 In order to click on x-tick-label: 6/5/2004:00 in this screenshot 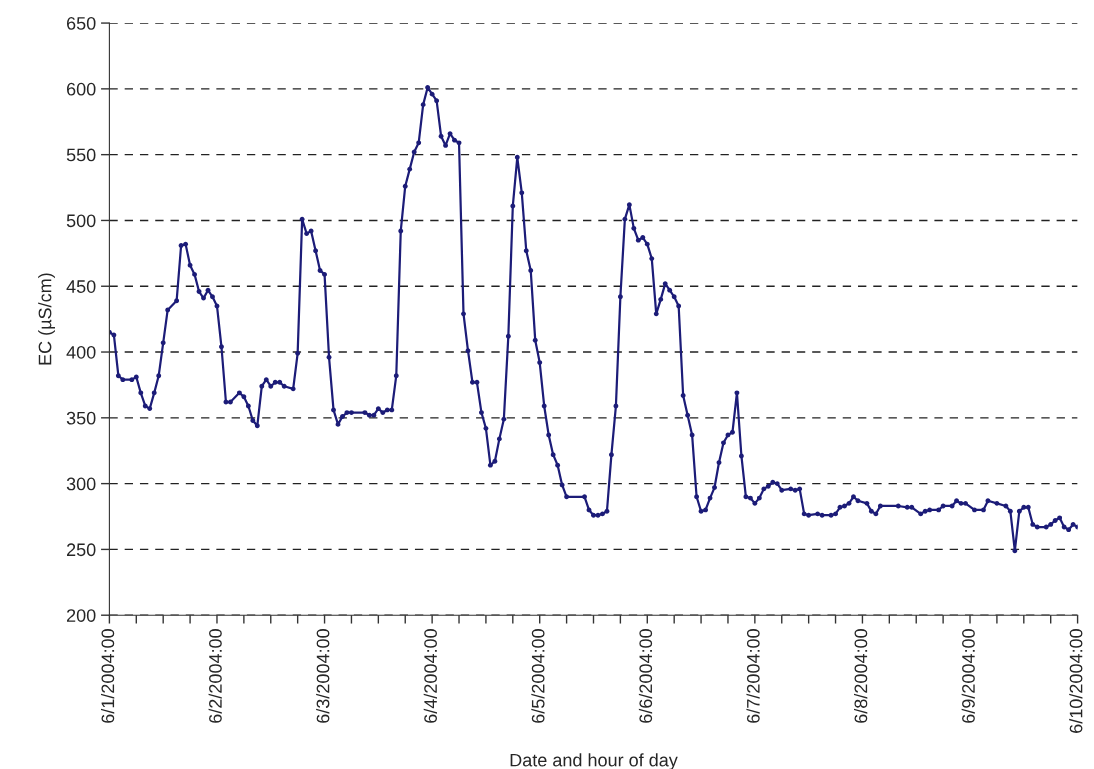, I will do `click(538, 676)`.